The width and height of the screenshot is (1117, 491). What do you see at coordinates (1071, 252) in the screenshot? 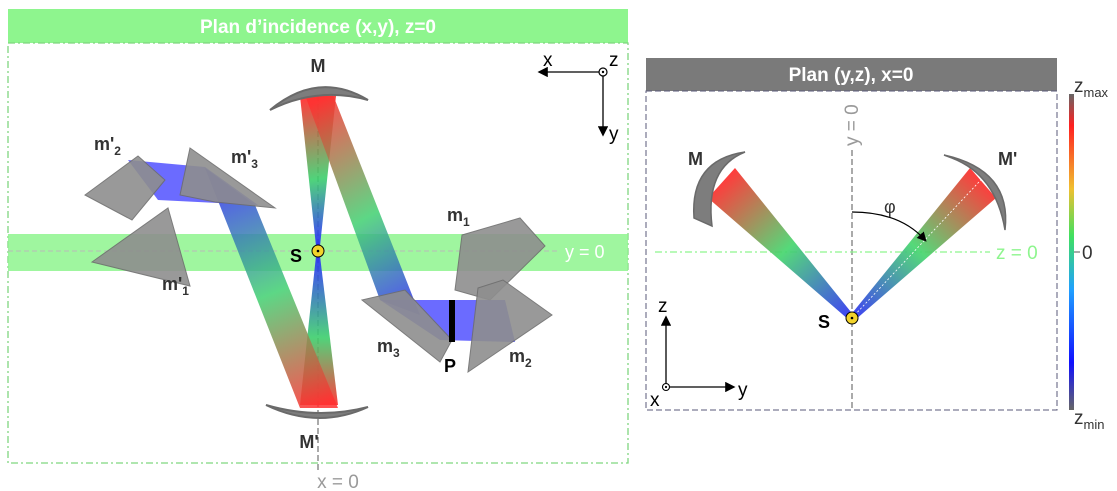
I see `colorbar-gradient` at bounding box center [1071, 252].